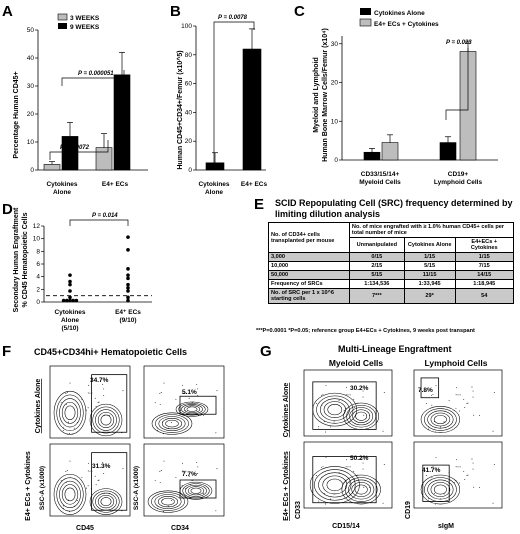 This screenshot has width=520, height=534. What do you see at coordinates (440, 419) in the screenshot?
I see `g-plot-2-contour` at bounding box center [440, 419].